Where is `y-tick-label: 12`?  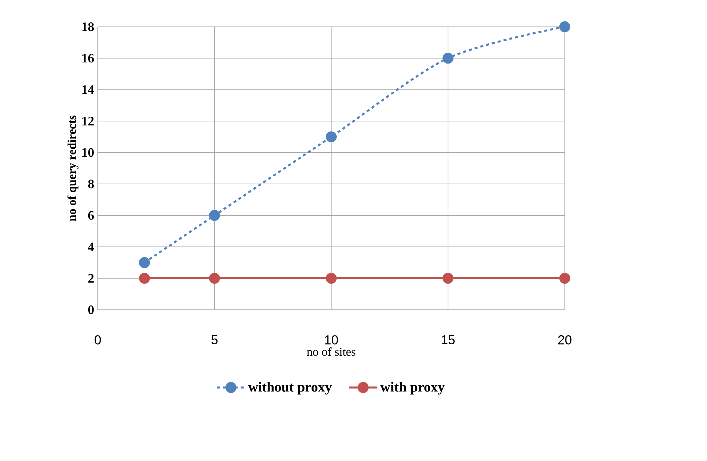 y-tick-label: 12 is located at coordinates (88, 121).